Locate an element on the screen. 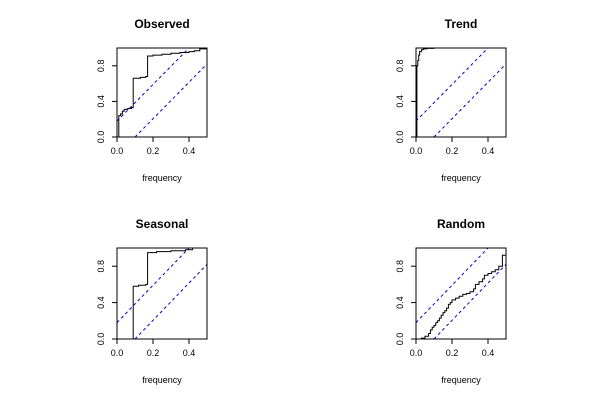 The width and height of the screenshot is (599, 400). panel-trend: Trend 0.0 0.2 0.4 0.0 0.4 0.8 frequency is located at coordinates (451, 100).